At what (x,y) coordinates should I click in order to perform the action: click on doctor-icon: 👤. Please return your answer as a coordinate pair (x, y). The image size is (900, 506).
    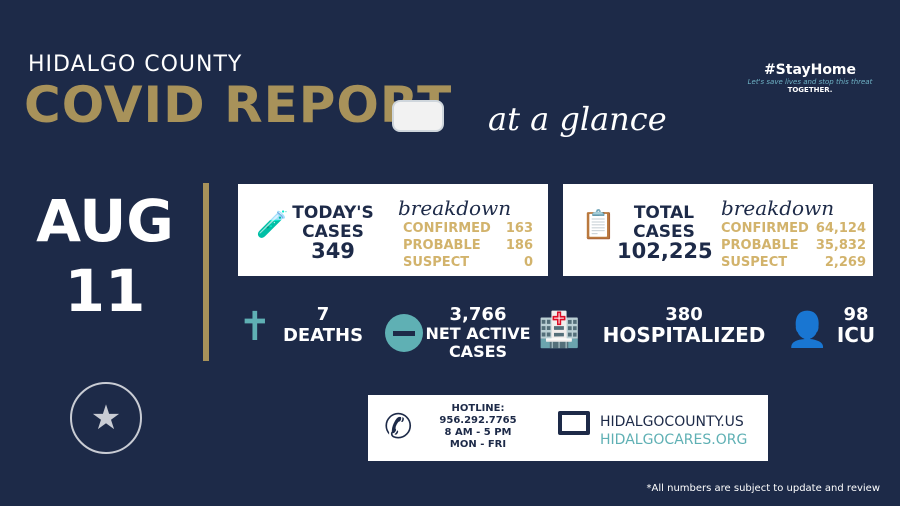
    Looking at the image, I should click on (807, 330).